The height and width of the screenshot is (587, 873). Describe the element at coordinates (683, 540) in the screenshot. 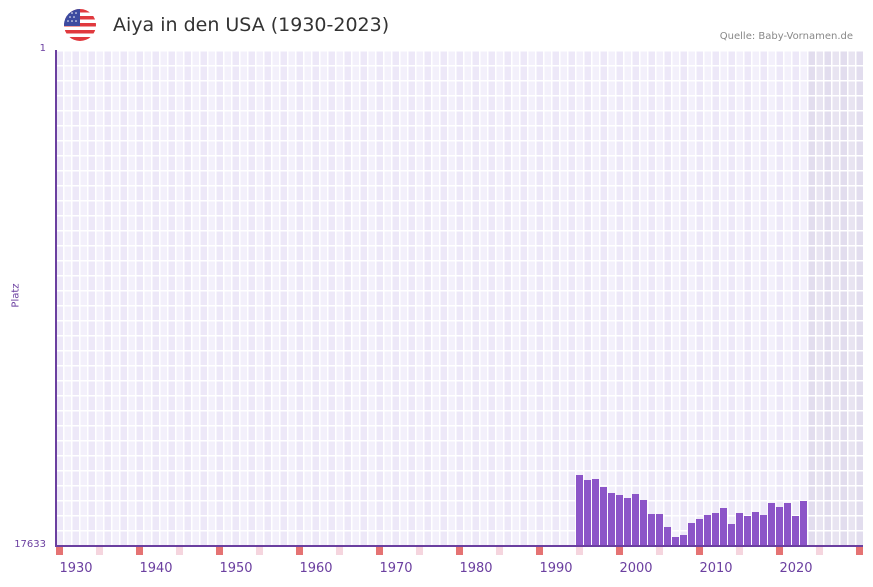

I see `bar-2006` at that location.